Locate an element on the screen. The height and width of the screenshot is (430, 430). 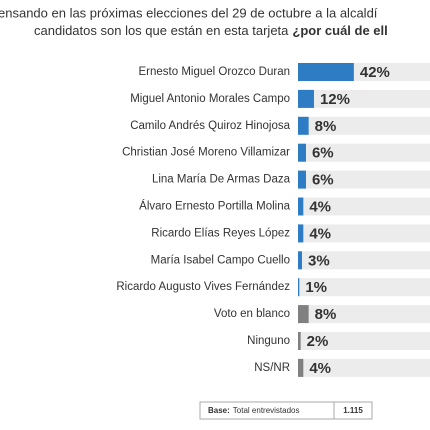
footer-base: Base: Total entrevistados is located at coordinates (254, 410).